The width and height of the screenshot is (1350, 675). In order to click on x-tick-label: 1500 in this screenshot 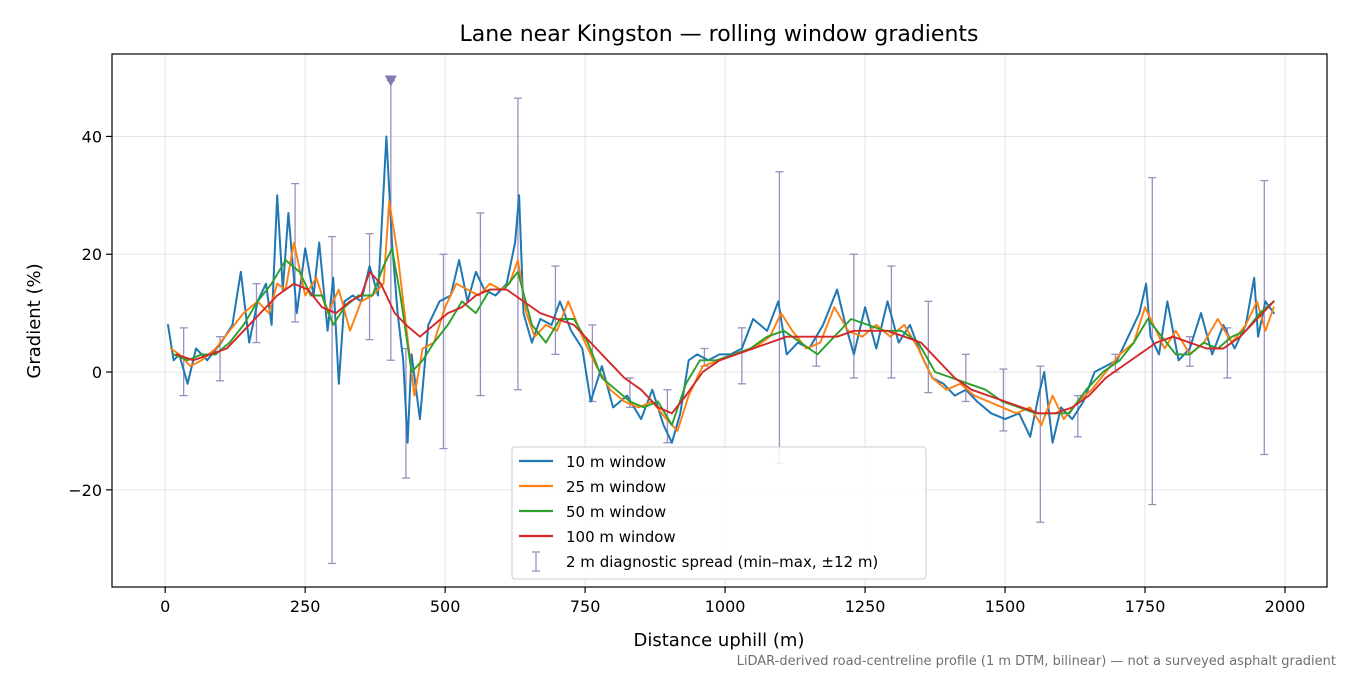, I will do `click(1005, 606)`.